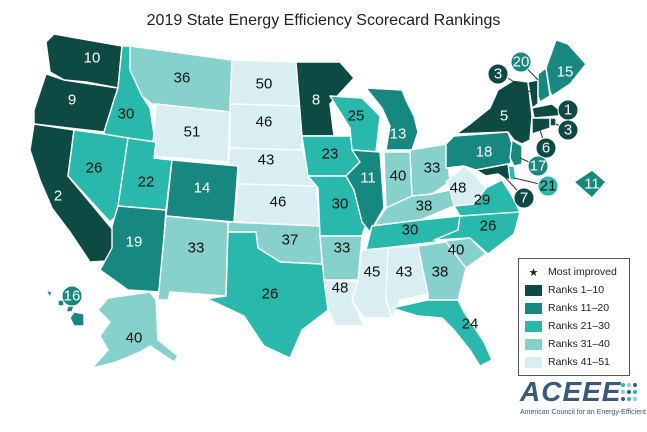 The image size is (647, 432). I want to click on legend-bin: Ranks 31–40, so click(574, 344).